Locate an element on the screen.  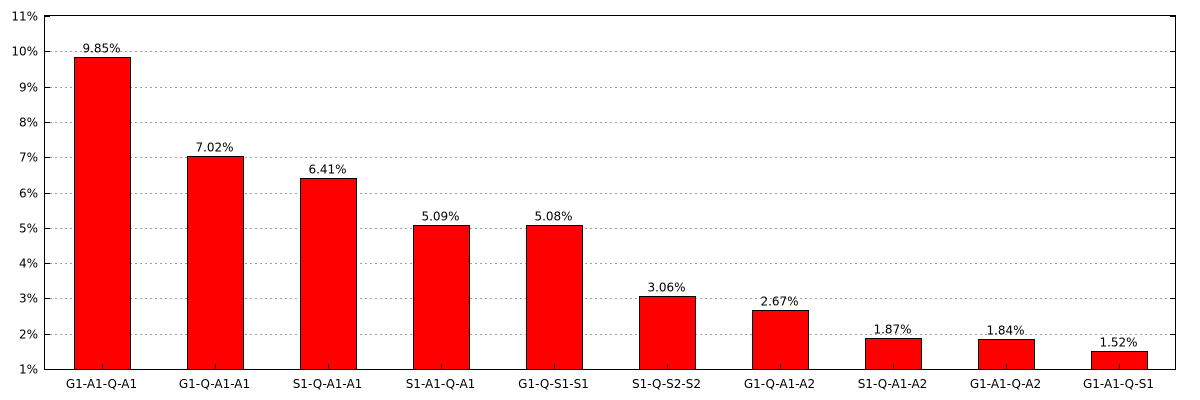
x-tick-label: G1-A1-Q-A1 is located at coordinates (101, 384).